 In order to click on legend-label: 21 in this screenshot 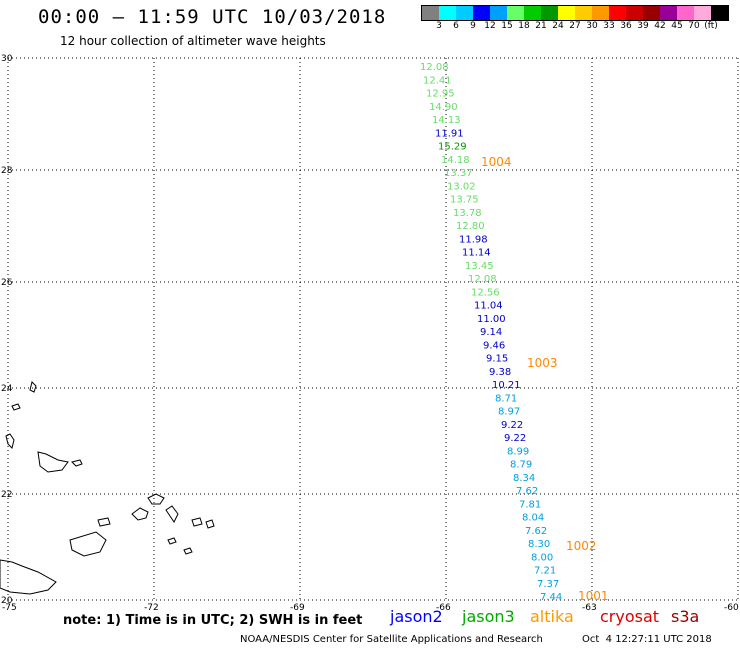, I will do `click(541, 26)`.